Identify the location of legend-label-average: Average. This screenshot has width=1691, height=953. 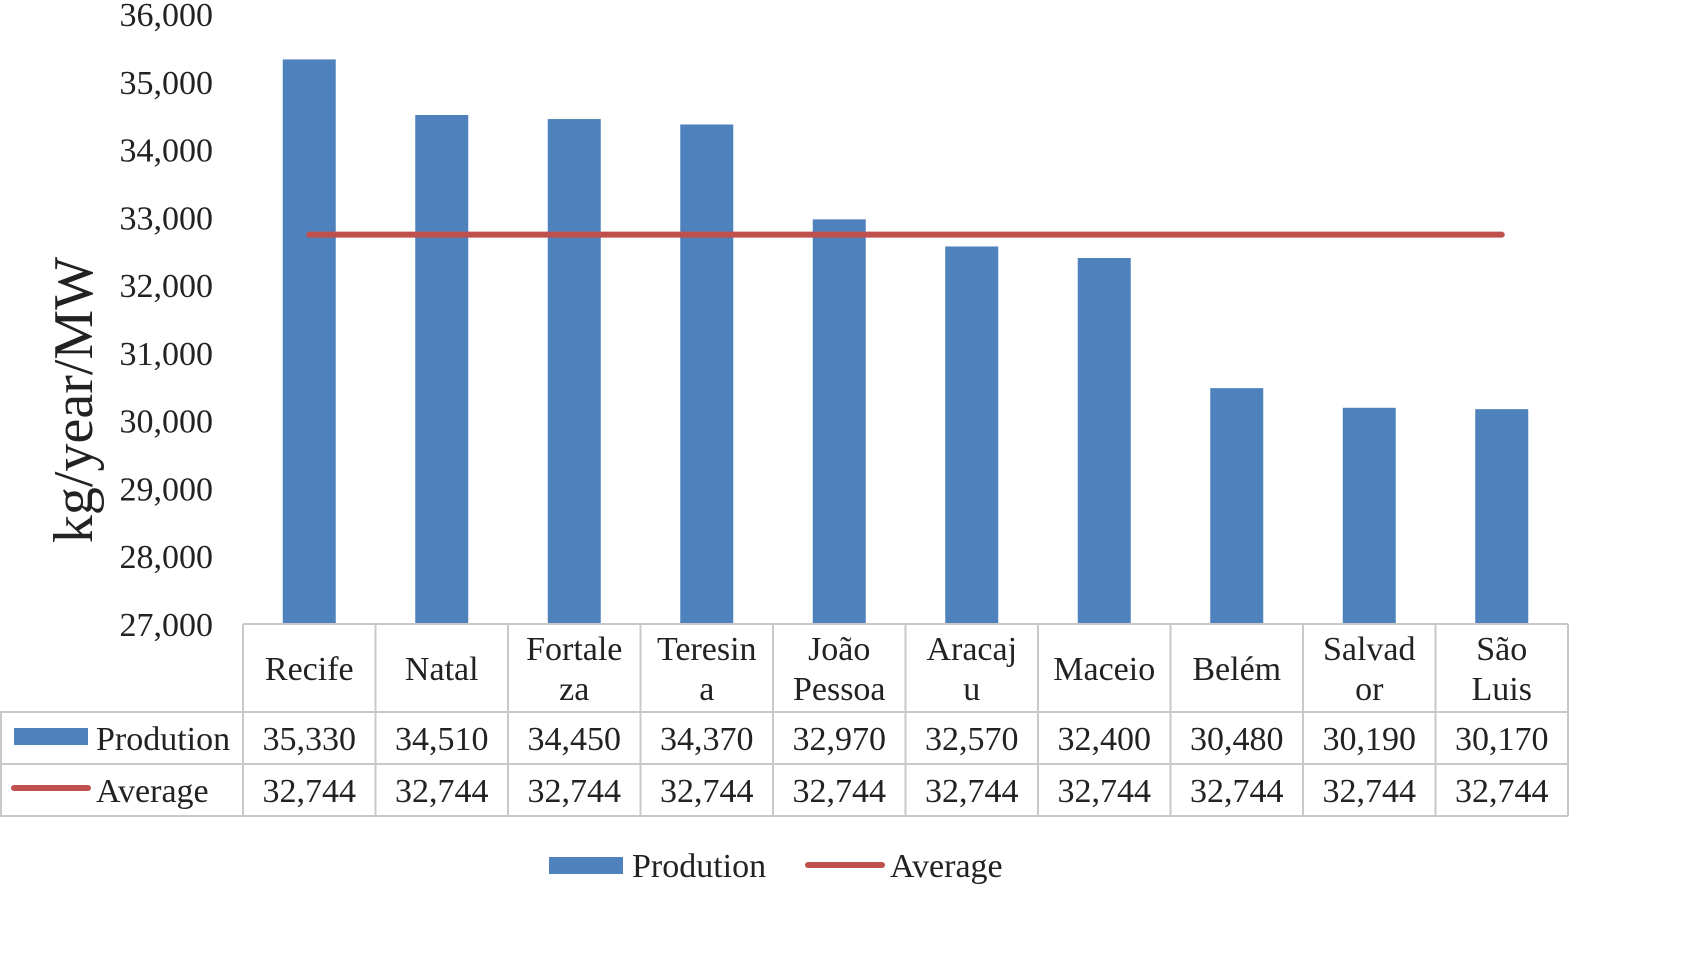
(946, 866).